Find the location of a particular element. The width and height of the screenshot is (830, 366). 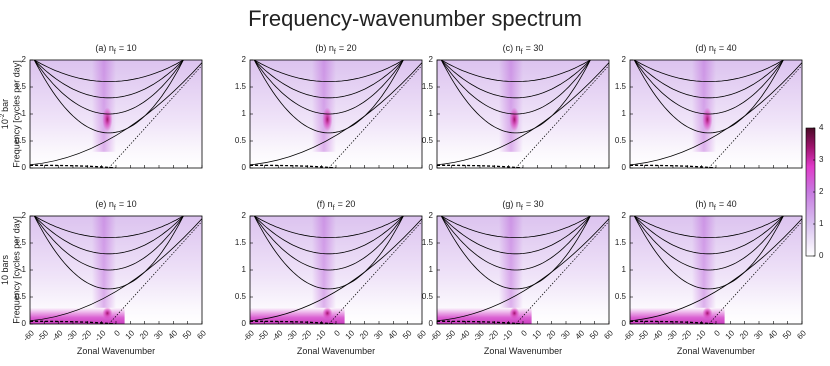

x-axis-label: Zonal Wavenumber is located at coordinates (523, 351).